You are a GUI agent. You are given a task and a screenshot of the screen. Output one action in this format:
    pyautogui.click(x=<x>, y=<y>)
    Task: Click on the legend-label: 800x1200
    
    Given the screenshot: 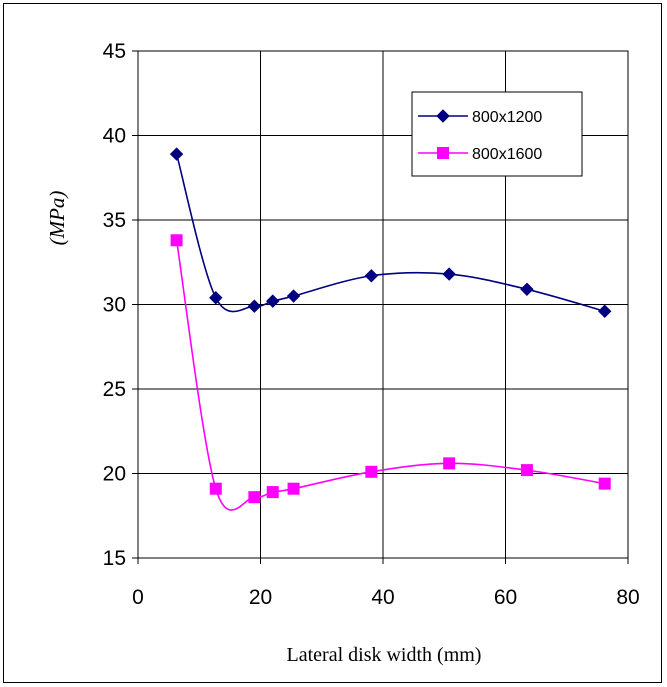 What is the action you would take?
    pyautogui.click(x=507, y=117)
    